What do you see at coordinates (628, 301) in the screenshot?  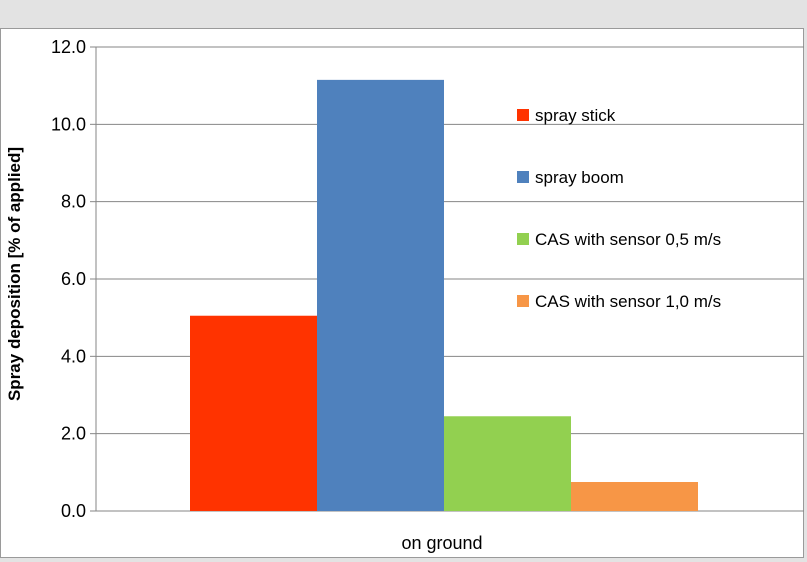 I see `legend-label: CAS with sensor 1,0 m/s` at bounding box center [628, 301].